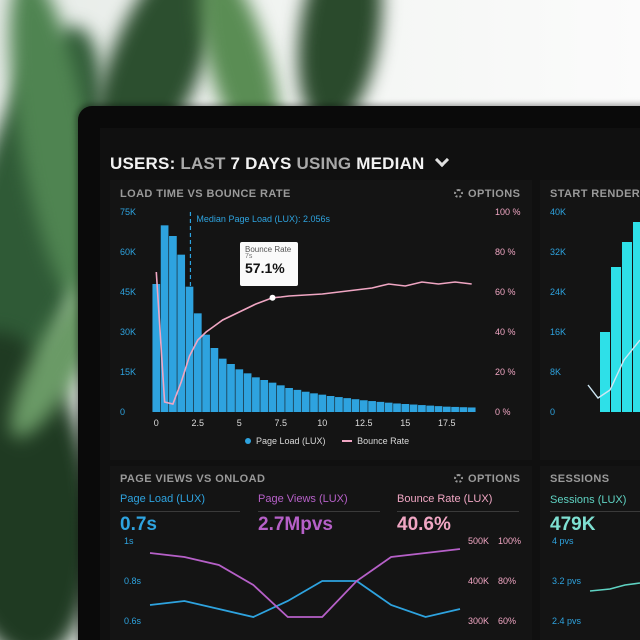 This screenshot has height=640, width=640. Describe the element at coordinates (503, 412) in the screenshot. I see `y-axis-right-tick: 0 %` at that location.